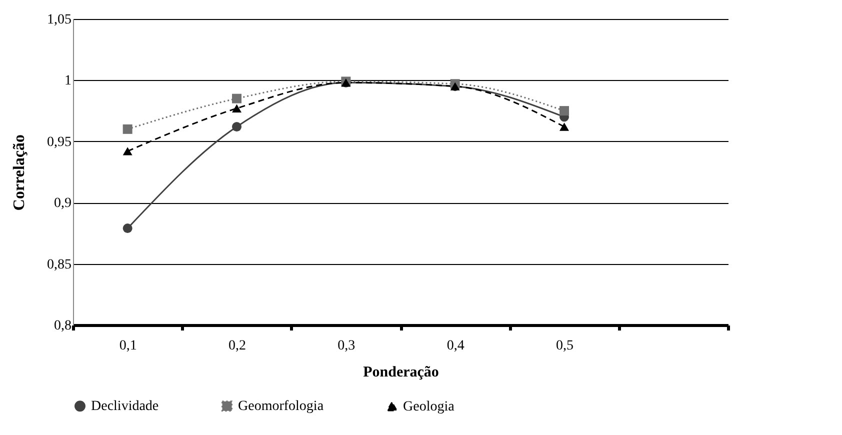  Describe the element at coordinates (59, 20) in the screenshot. I see `y-tick-label: 1,05` at that location.